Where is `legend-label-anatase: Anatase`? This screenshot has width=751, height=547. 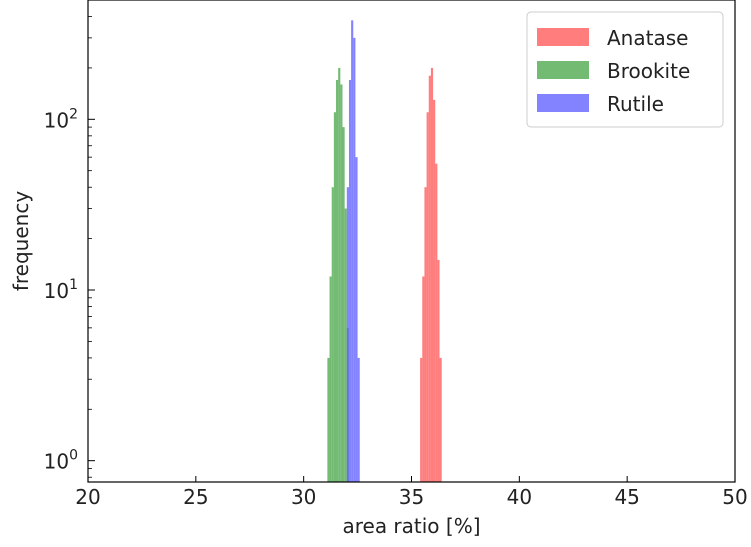 legend-label-anatase: Anatase is located at coordinates (647, 38).